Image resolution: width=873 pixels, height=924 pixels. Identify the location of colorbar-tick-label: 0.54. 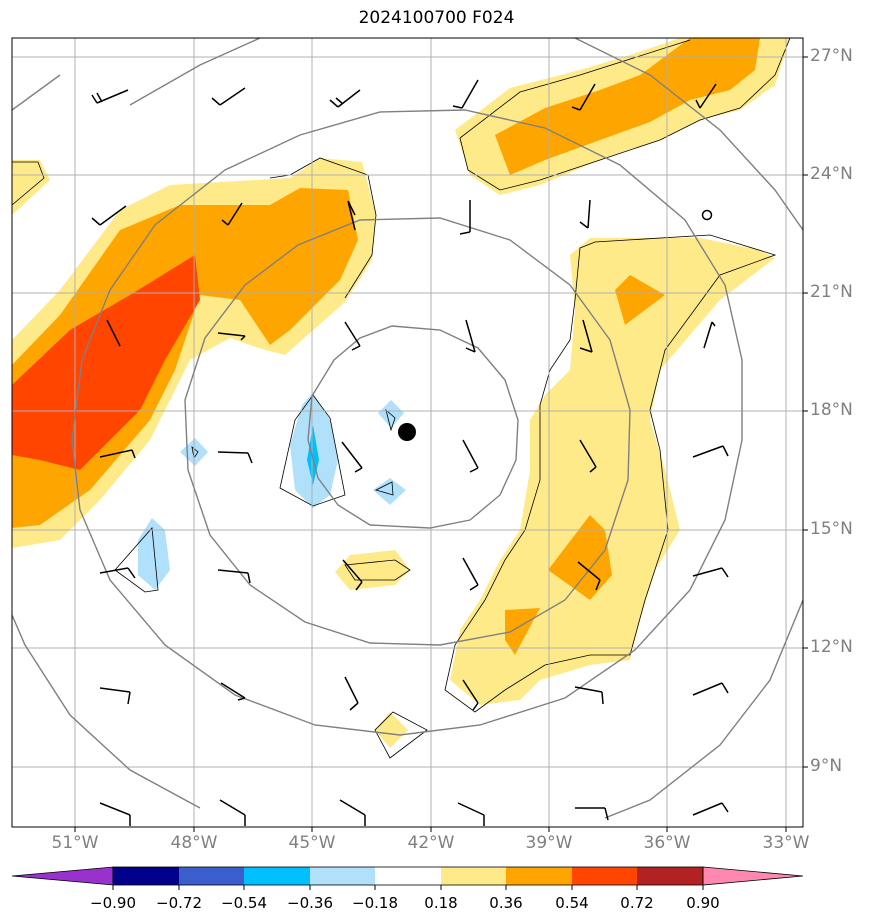
(572, 903).